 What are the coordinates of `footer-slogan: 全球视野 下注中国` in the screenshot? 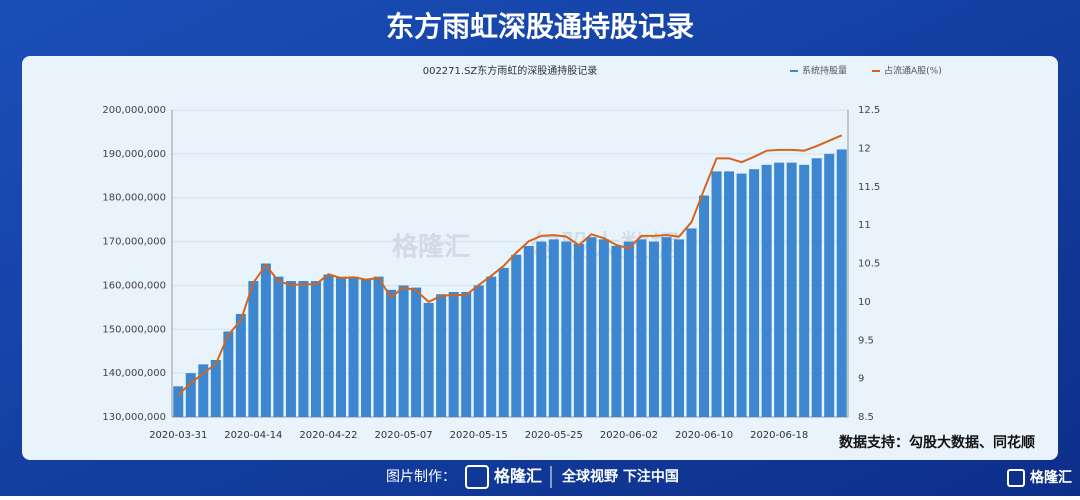 It's located at (620, 476).